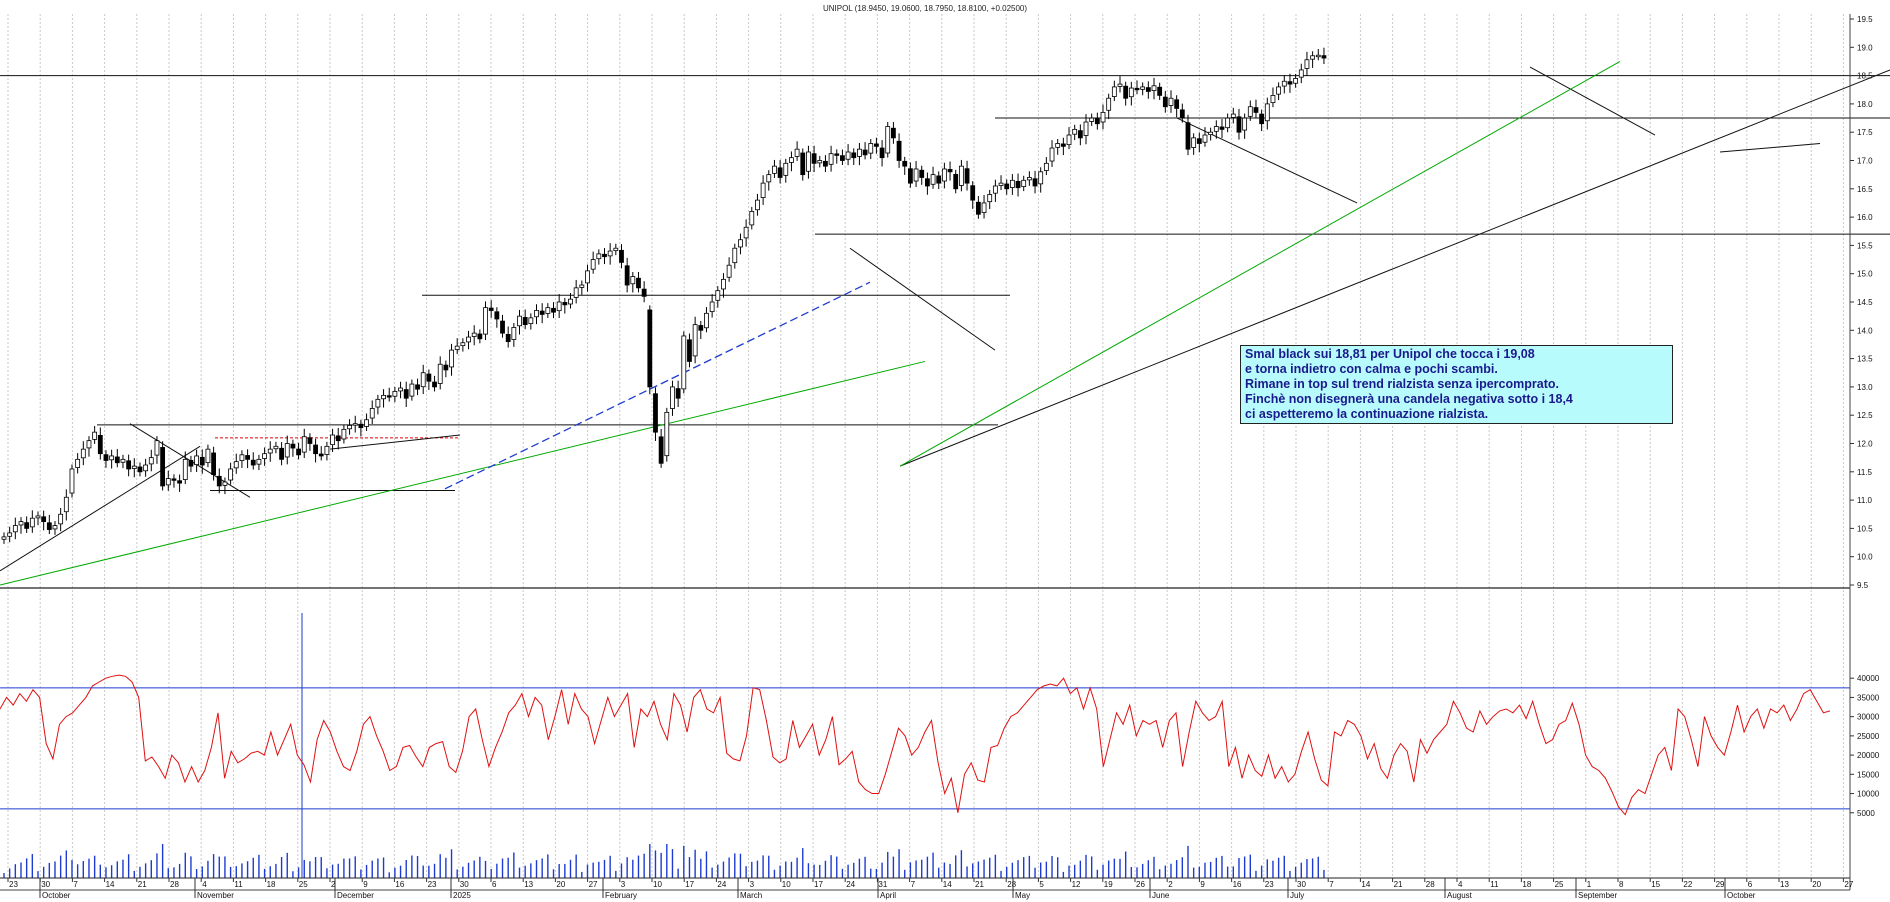 The image size is (1890, 902). What do you see at coordinates (238, 884) in the screenshot?
I see `x-tick-label: 11` at bounding box center [238, 884].